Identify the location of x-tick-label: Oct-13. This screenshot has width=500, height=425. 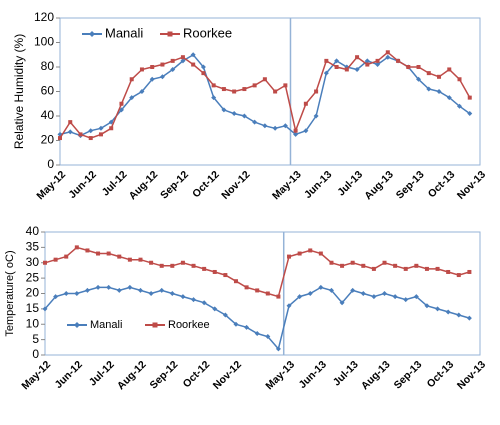
(442, 184).